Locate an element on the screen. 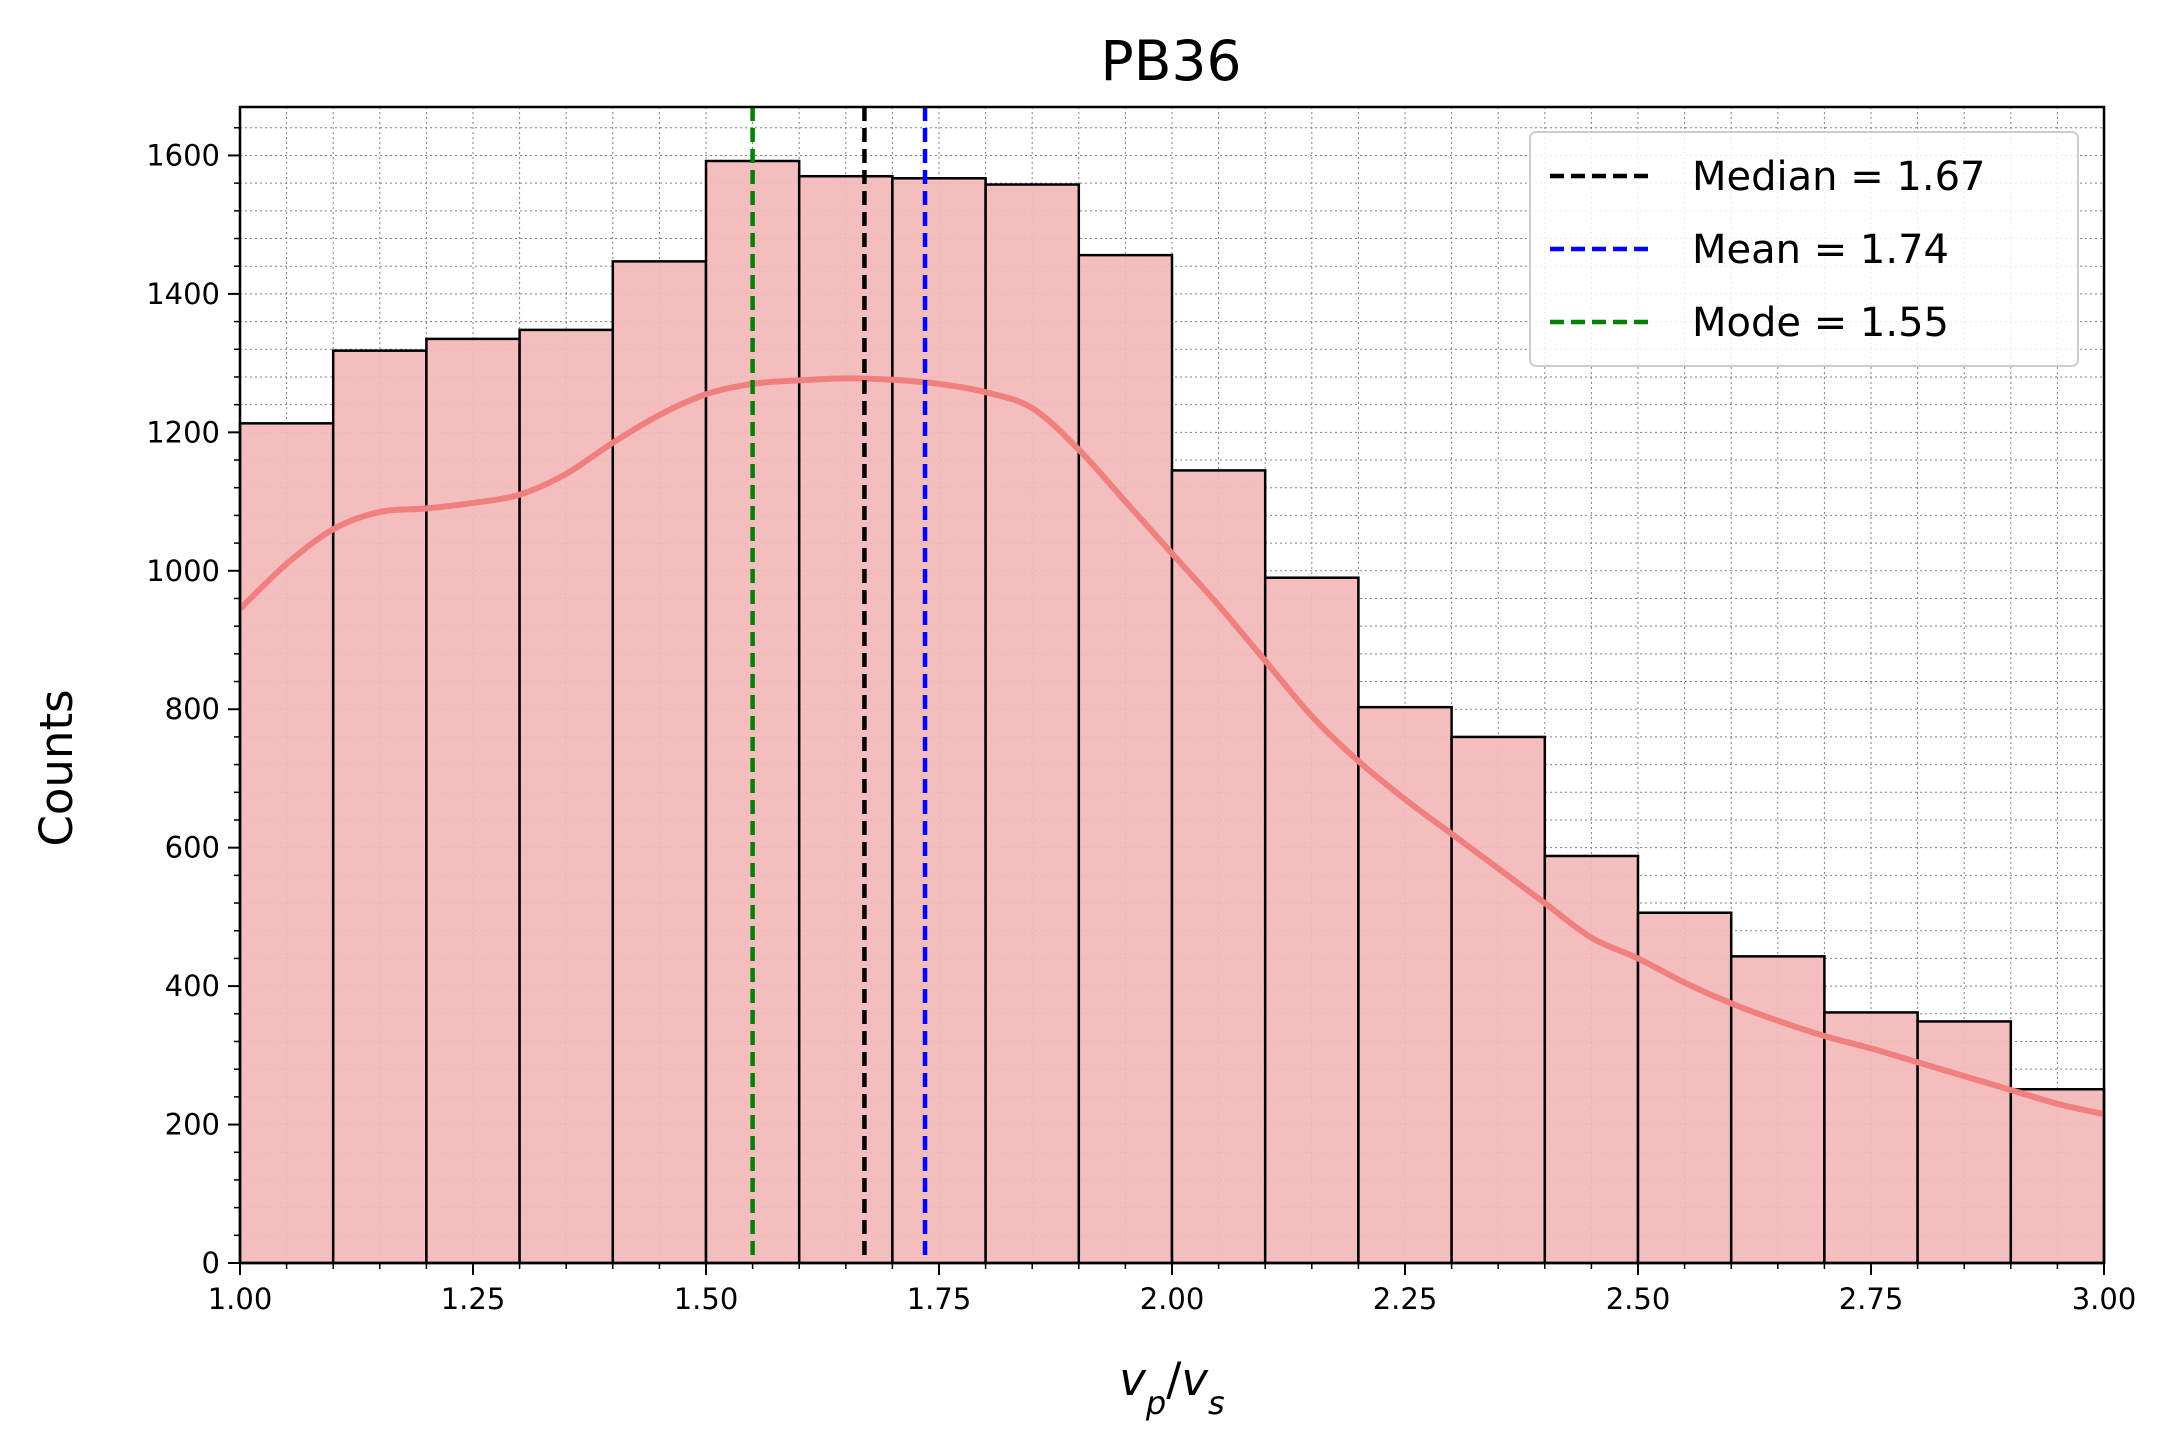  x-tick-label: 2.50 is located at coordinates (1638, 1299).